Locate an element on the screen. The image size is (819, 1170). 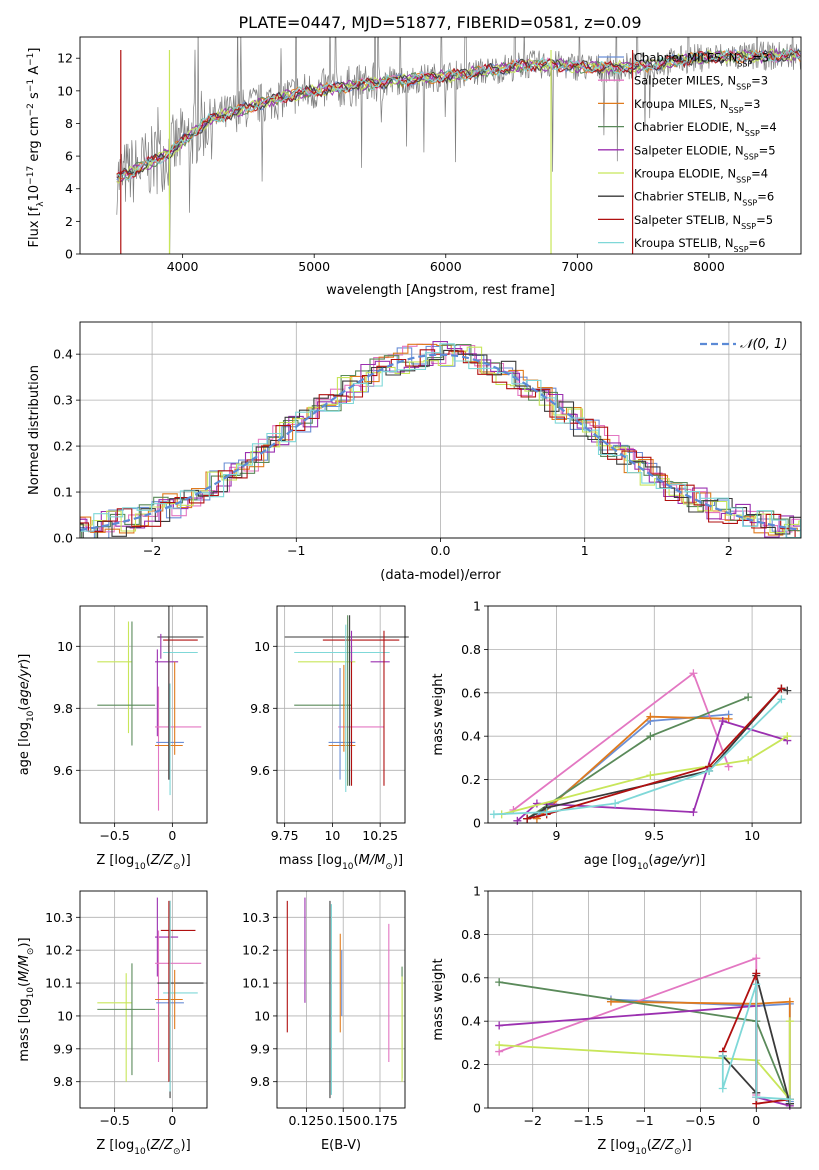
legend-text: Kroupa MILES, N is located at coordinates (681, 104).